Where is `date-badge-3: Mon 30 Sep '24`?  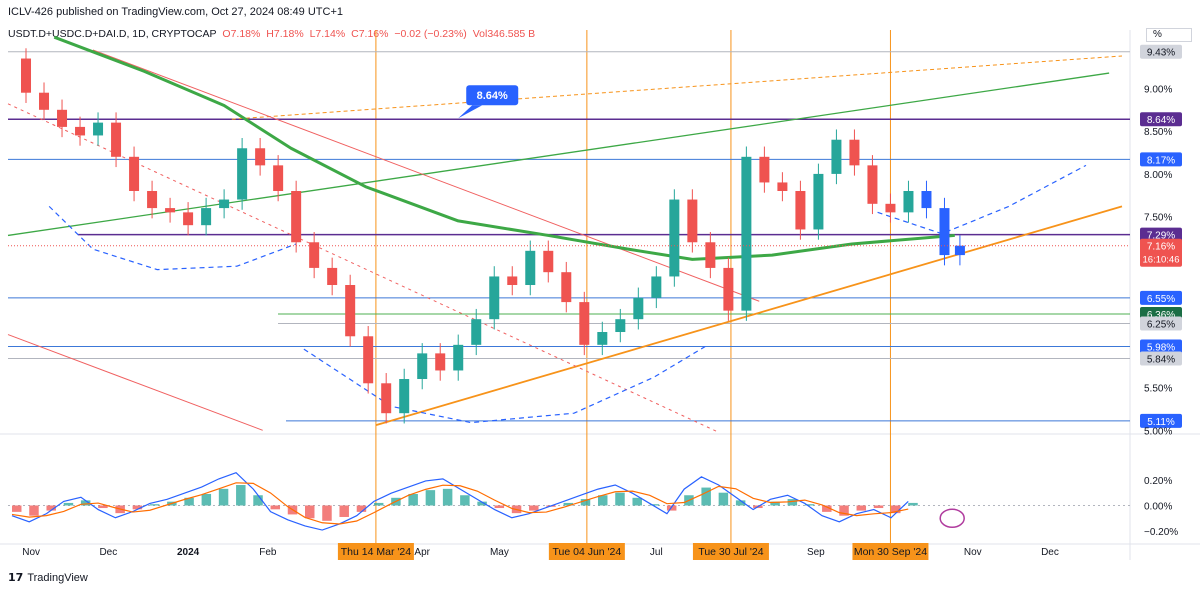 date-badge-3: Mon 30 Sep '24 is located at coordinates (890, 552).